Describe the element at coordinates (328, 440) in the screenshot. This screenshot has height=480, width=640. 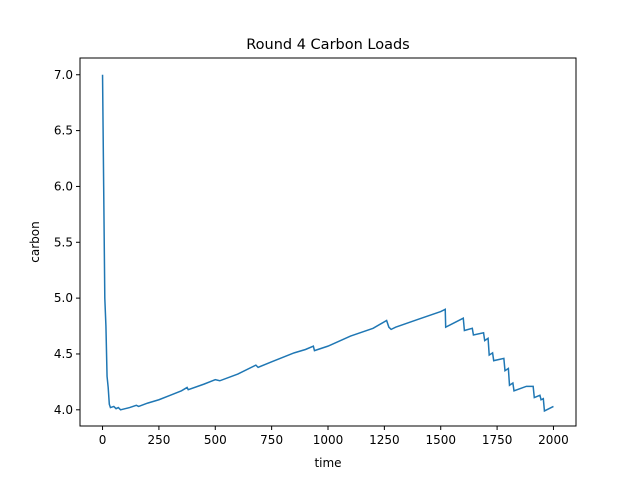
I see `x-tick-label: 1000` at that location.